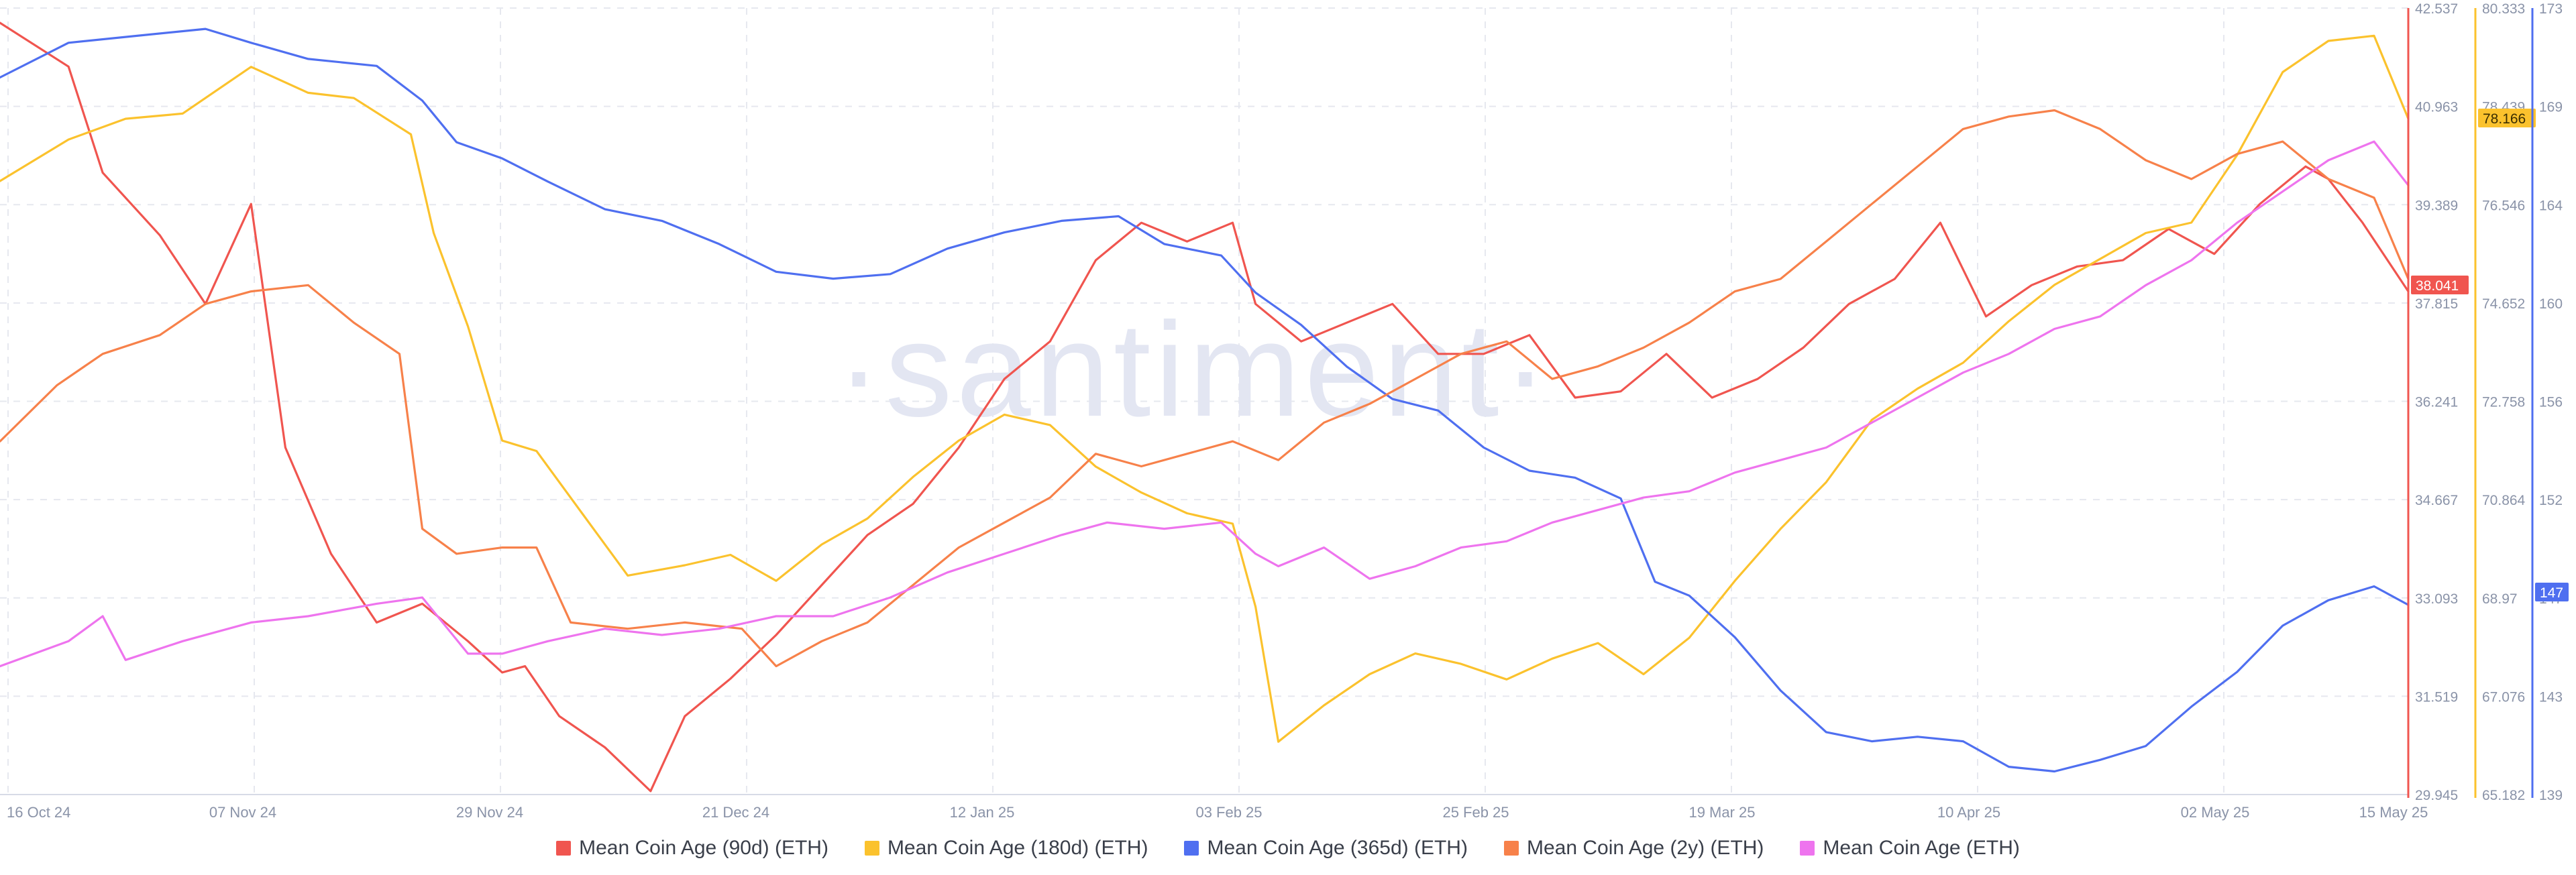  Describe the element at coordinates (735, 812) in the screenshot. I see `x-tick-label: 21 Dec 24` at that location.